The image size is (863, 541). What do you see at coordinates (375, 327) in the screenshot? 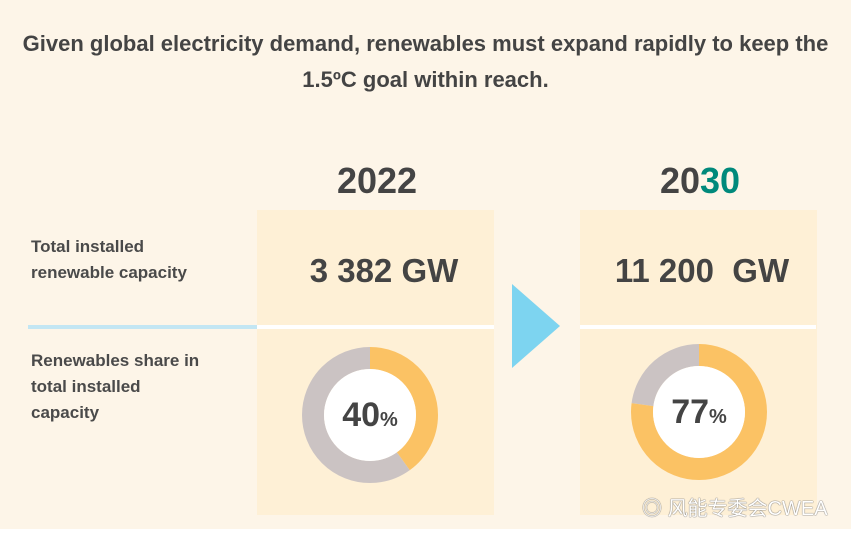
I see `row-divider-2022` at bounding box center [375, 327].